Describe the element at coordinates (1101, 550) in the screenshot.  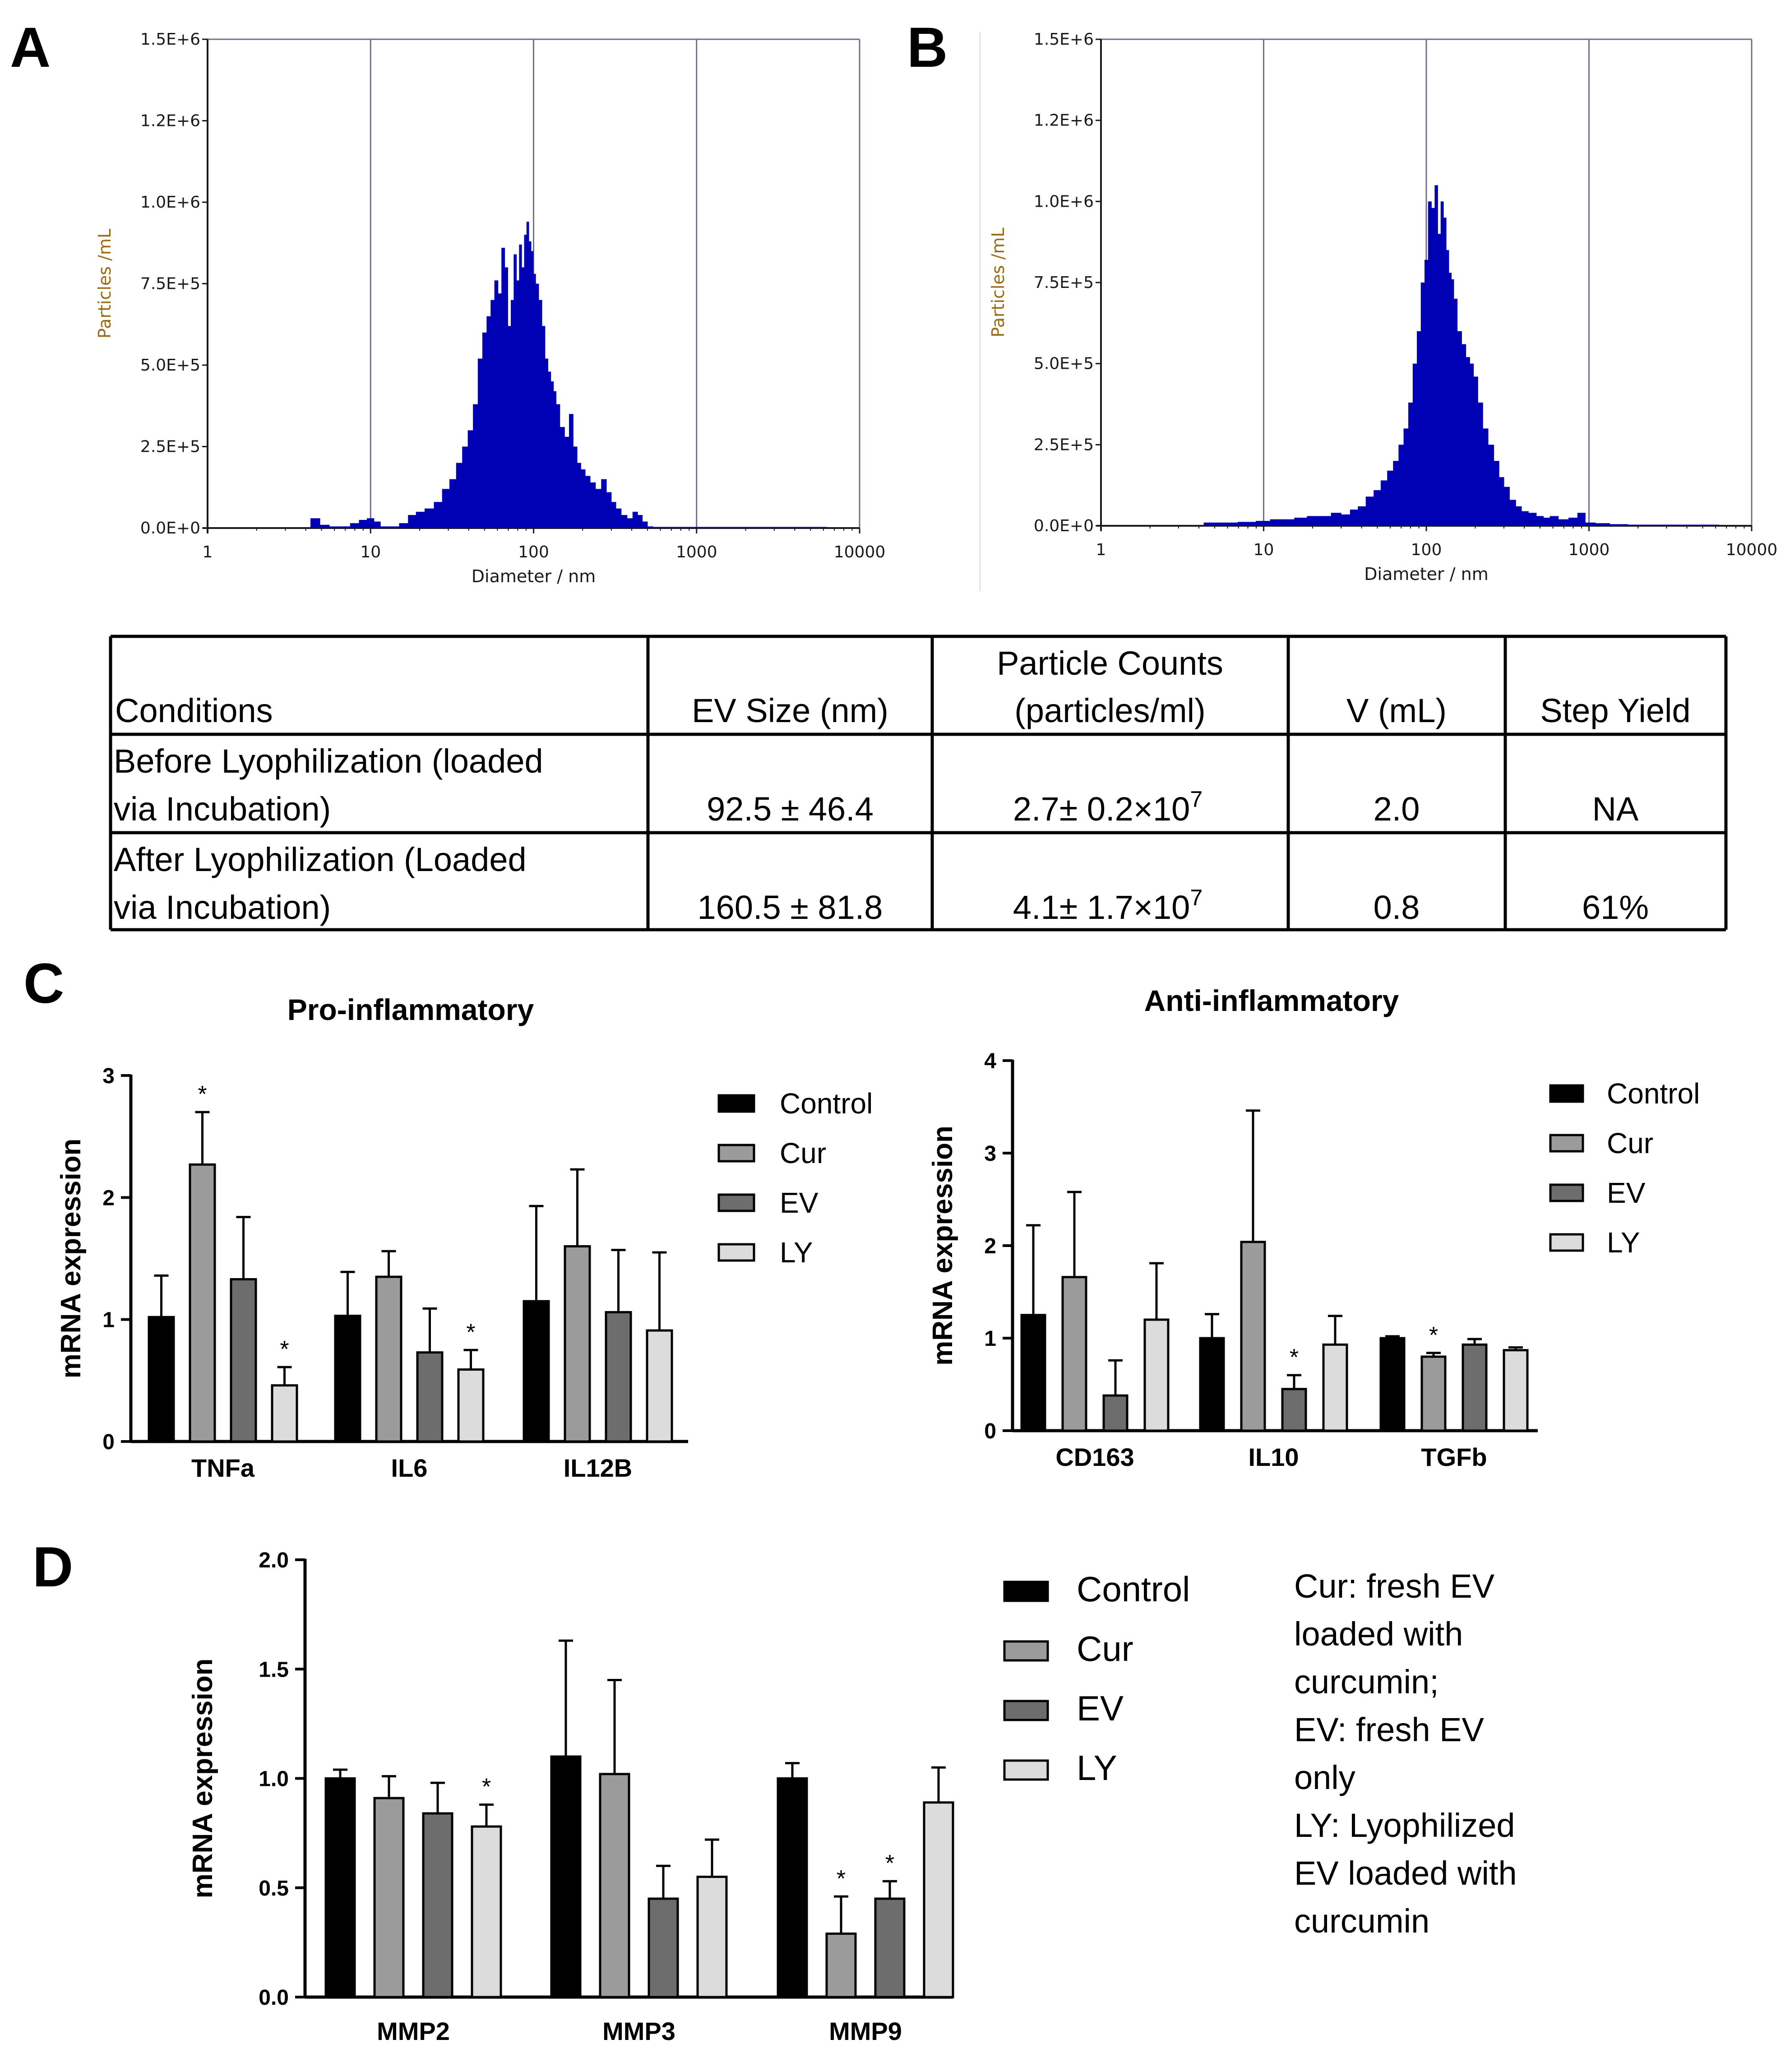
I see `x-tick-label: 1` at that location.